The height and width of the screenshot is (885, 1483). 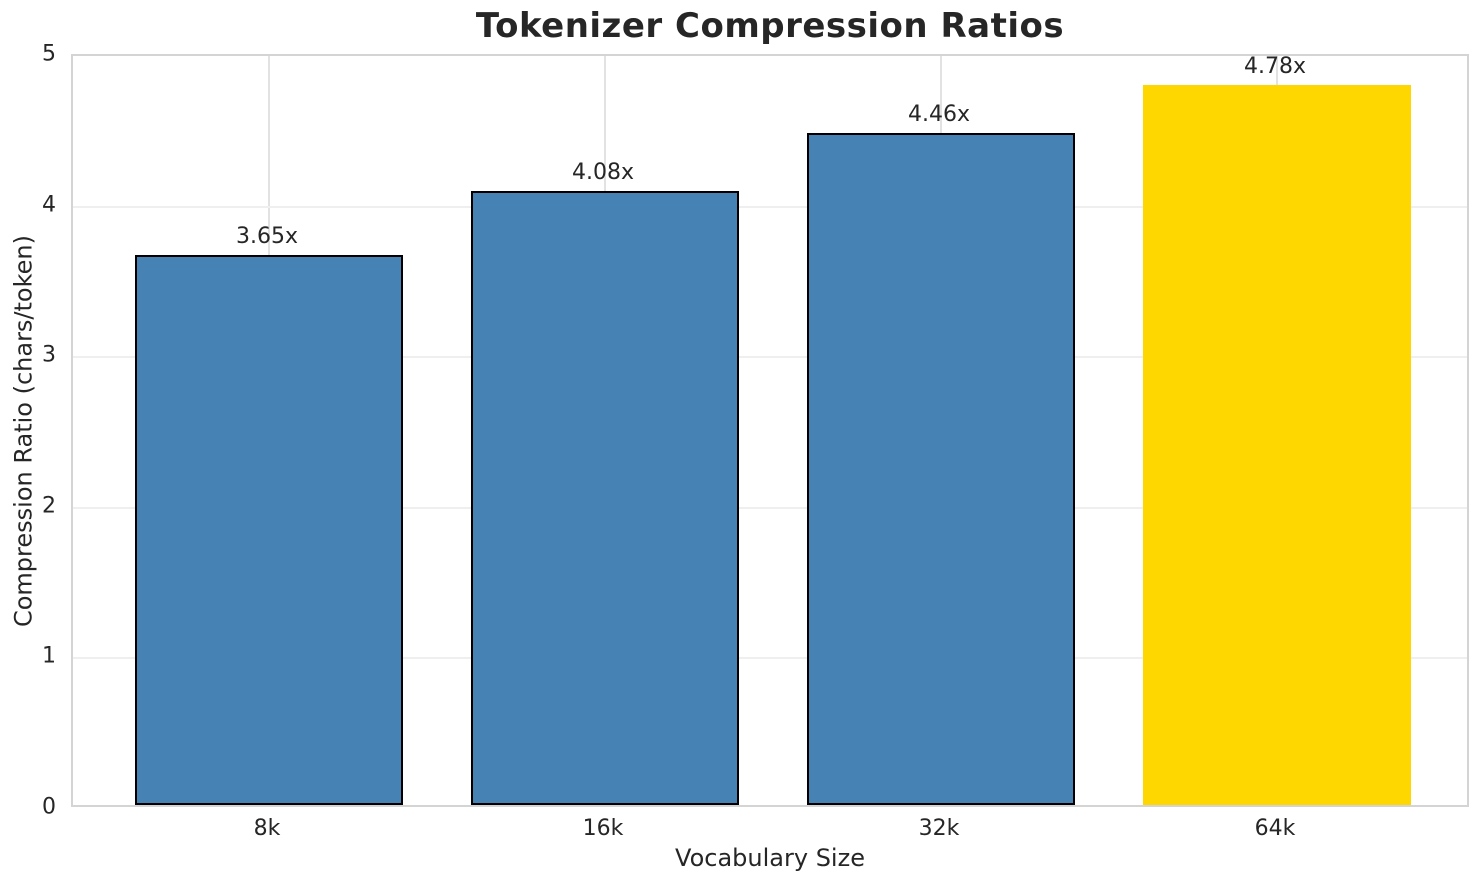 What do you see at coordinates (49, 656) in the screenshot?
I see `y-tick-label: 1` at bounding box center [49, 656].